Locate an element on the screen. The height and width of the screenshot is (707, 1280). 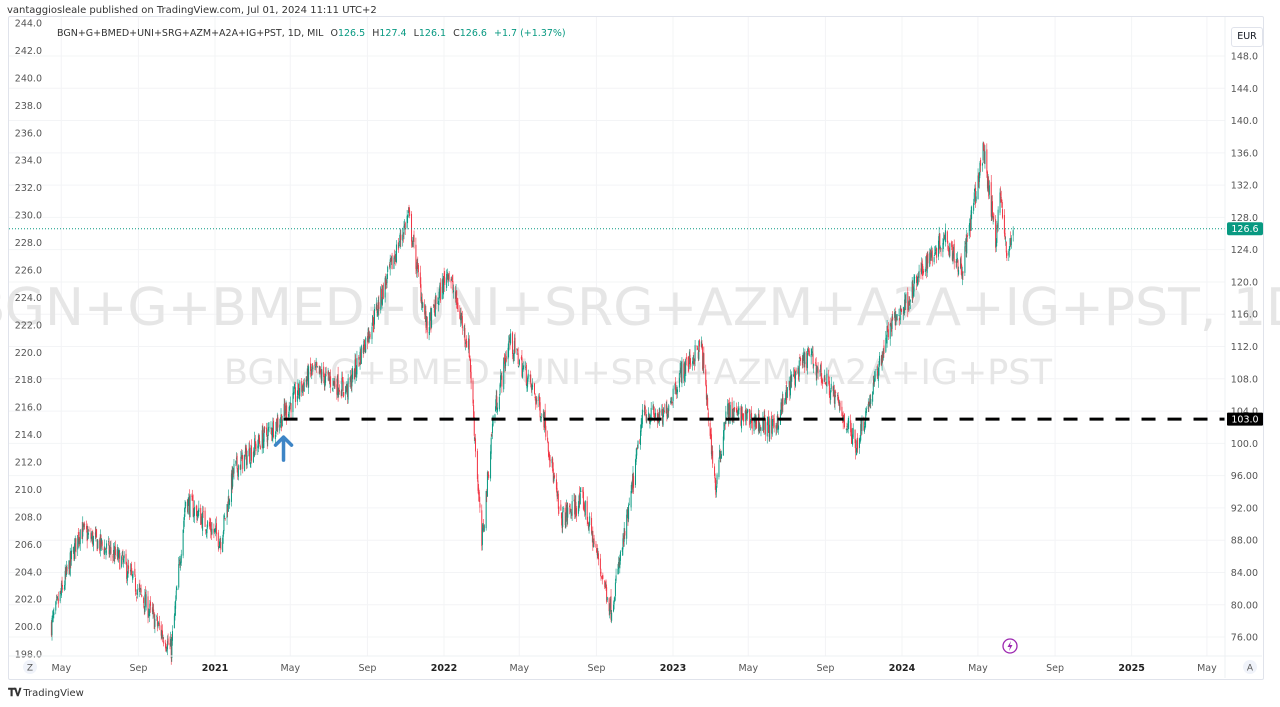
scale-z-button: Z is located at coordinates (30, 667).